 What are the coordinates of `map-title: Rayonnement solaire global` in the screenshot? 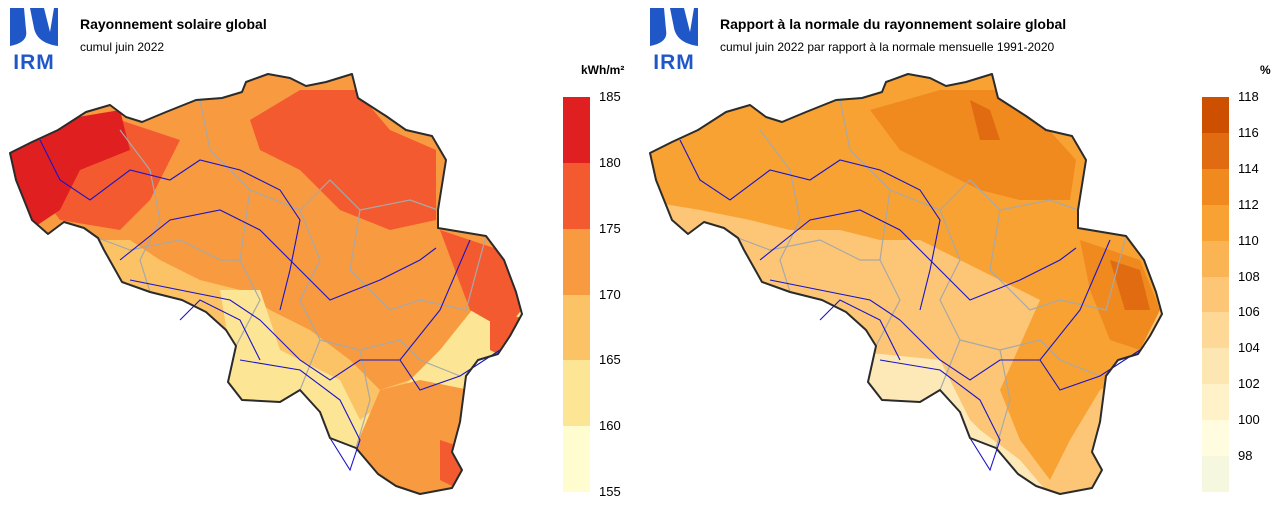 It's located at (173, 24).